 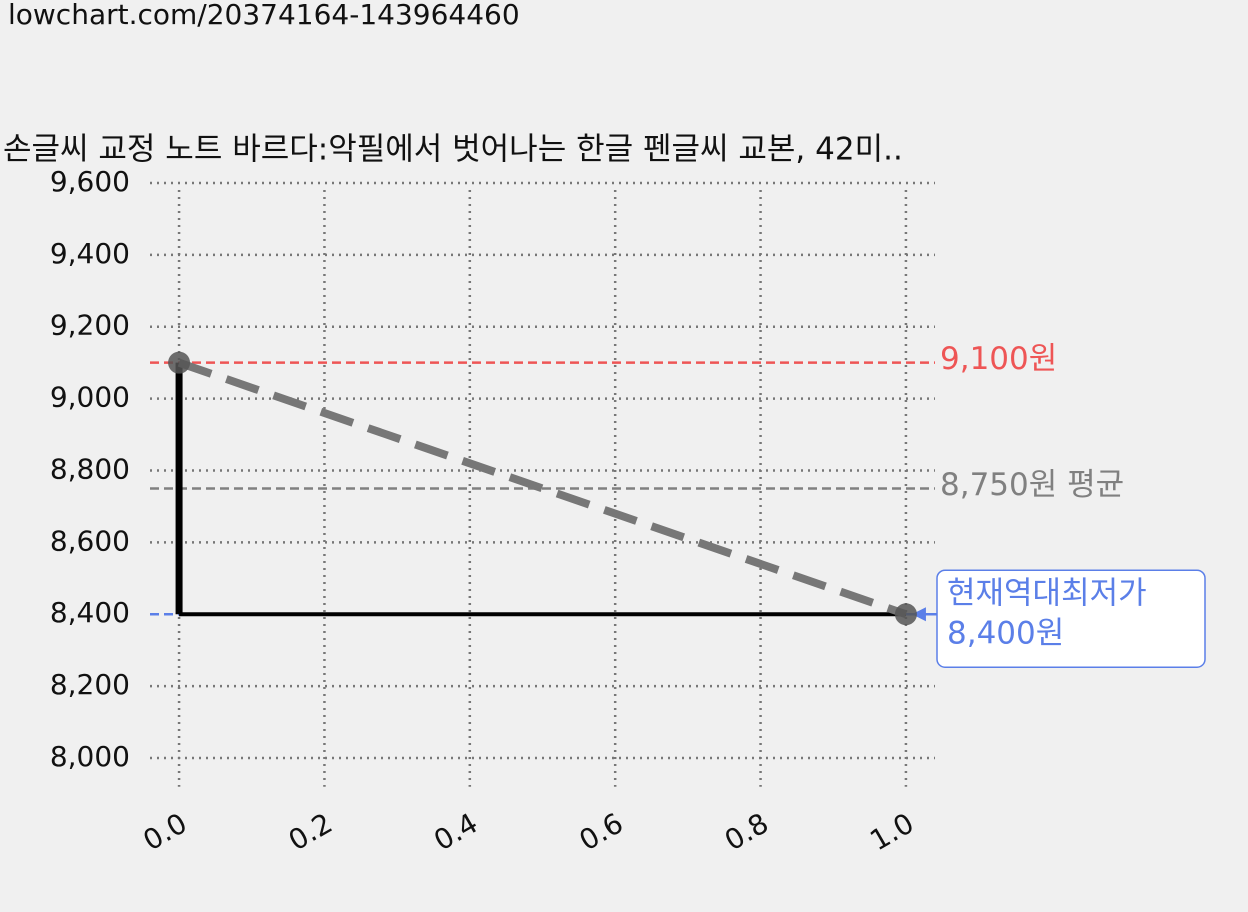 What do you see at coordinates (90, 468) in the screenshot?
I see `y-tick-label: 8,800` at bounding box center [90, 468].